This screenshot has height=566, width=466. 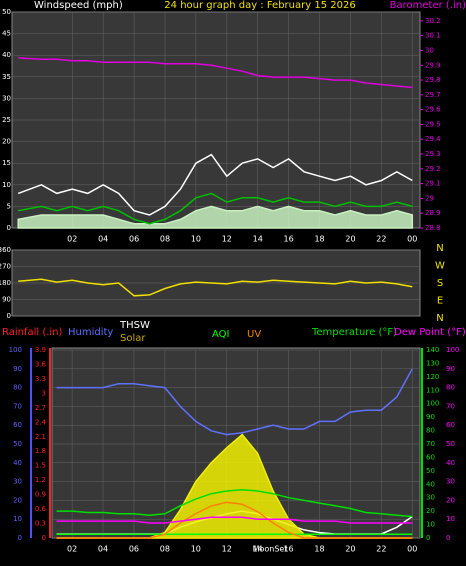 What do you see at coordinates (40, 466) in the screenshot?
I see `y-tick-label: 1.5` at bounding box center [40, 466].